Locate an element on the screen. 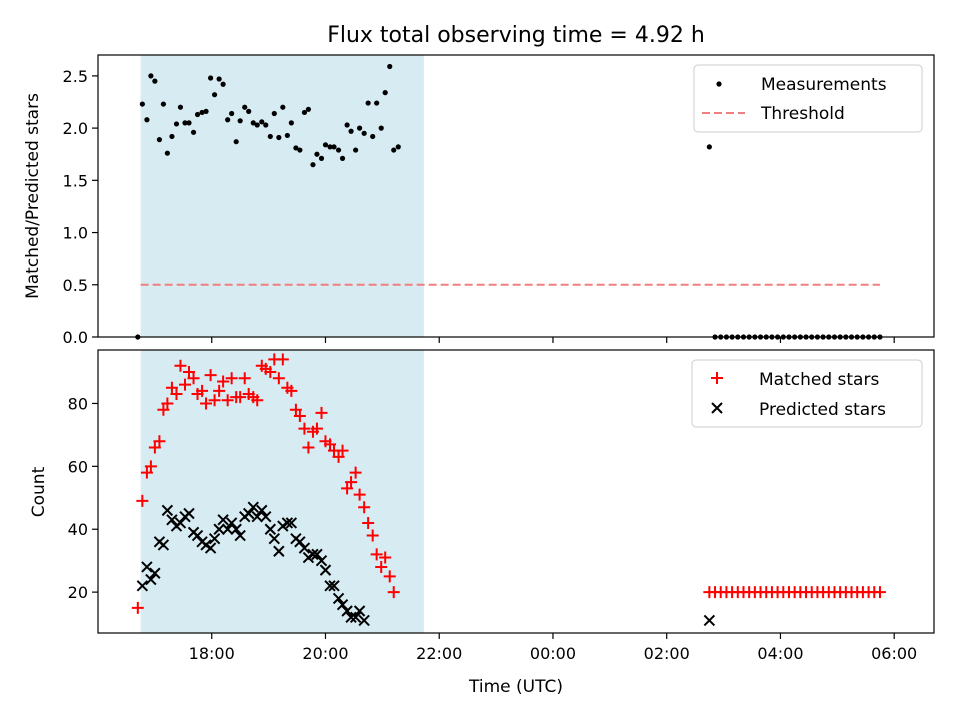  legend-matched-label: Matched stars is located at coordinates (819, 380).